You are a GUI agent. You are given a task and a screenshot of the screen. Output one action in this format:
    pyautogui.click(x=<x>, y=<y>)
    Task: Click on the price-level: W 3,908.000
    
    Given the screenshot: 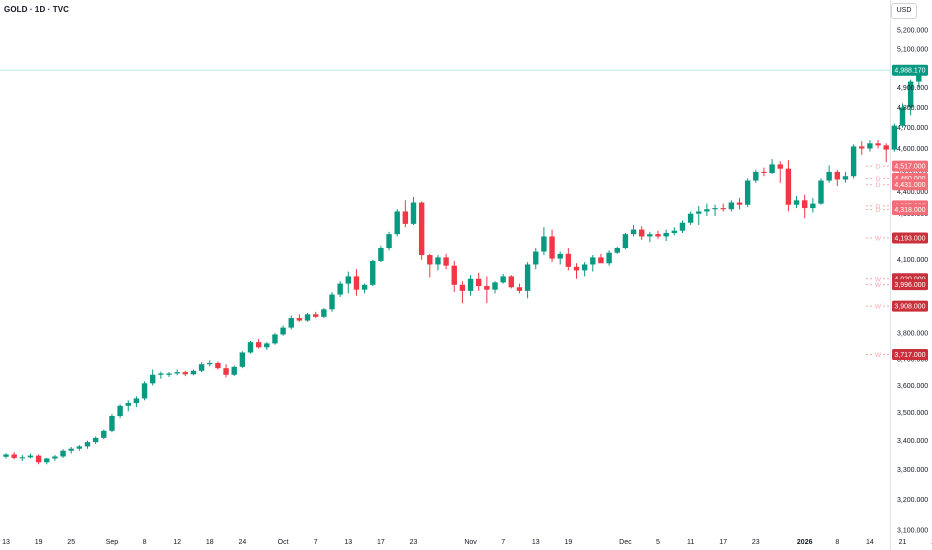 What is the action you would take?
    pyautogui.click(x=897, y=306)
    